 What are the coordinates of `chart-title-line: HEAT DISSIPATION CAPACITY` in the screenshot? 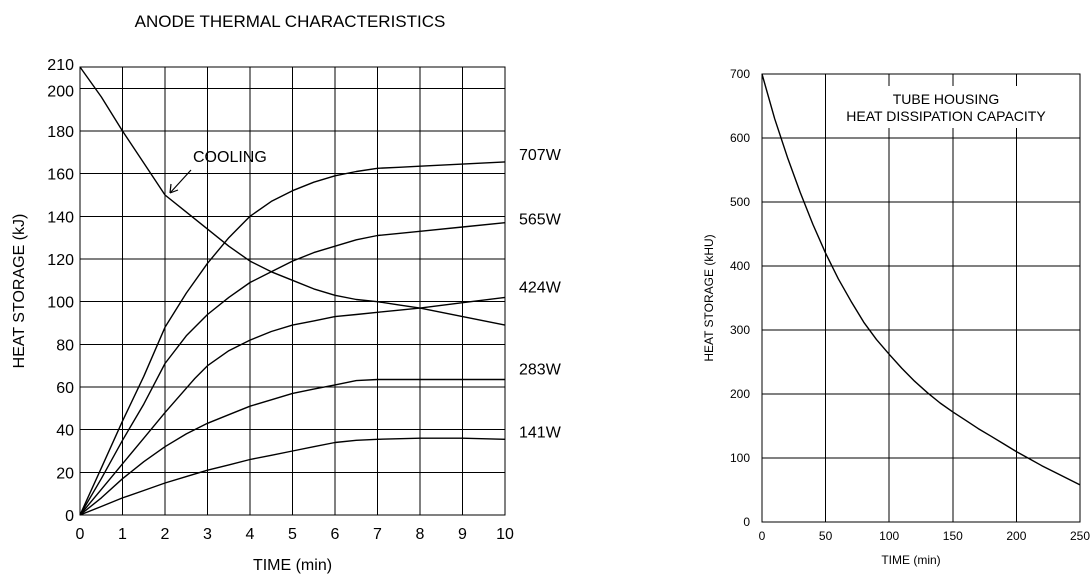 It's located at (946, 116).